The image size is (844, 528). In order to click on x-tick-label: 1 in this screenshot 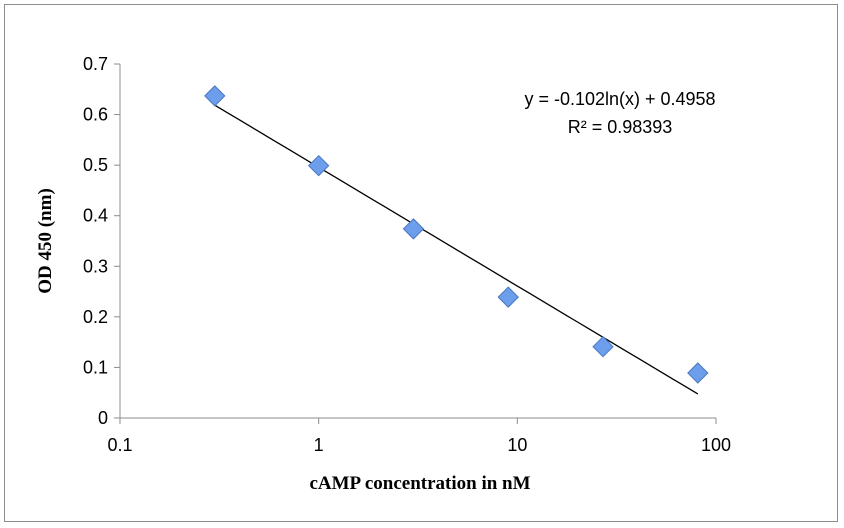, I will do `click(319, 445)`.